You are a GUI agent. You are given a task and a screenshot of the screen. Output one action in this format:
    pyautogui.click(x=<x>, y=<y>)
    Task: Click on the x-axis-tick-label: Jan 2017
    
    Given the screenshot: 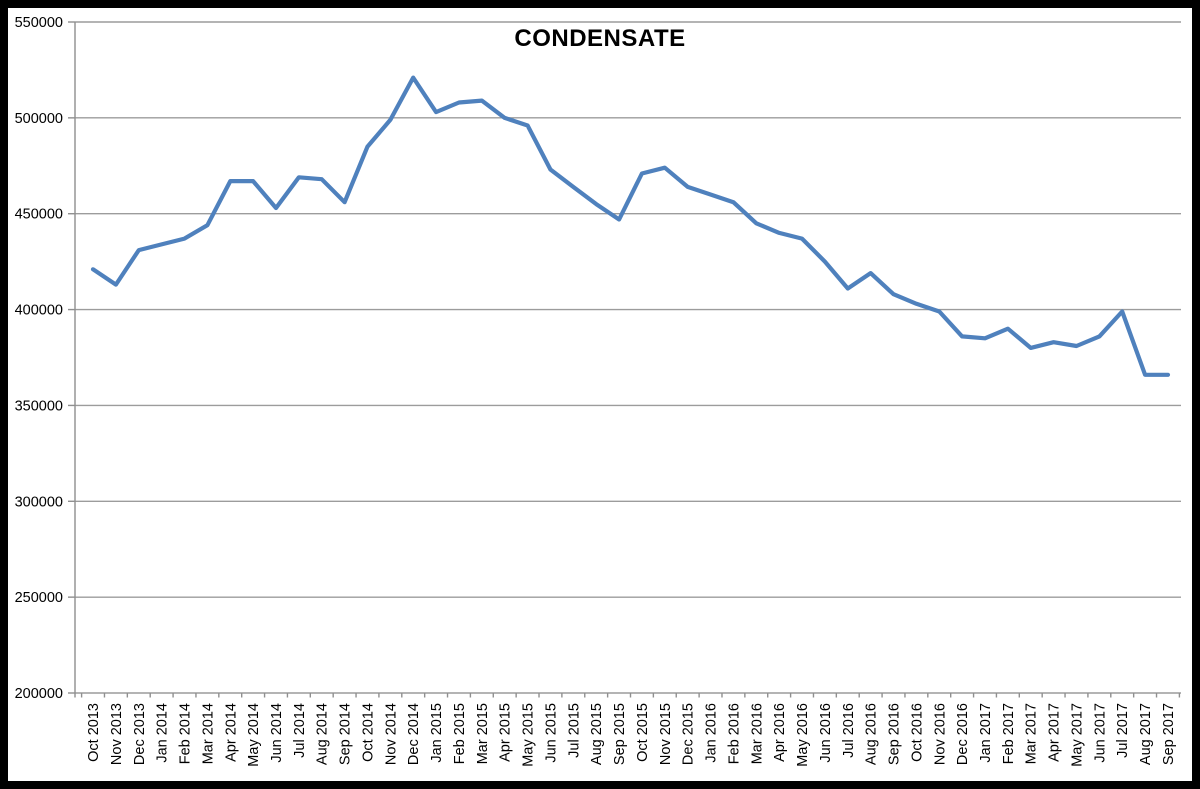 What is the action you would take?
    pyautogui.click(x=986, y=733)
    